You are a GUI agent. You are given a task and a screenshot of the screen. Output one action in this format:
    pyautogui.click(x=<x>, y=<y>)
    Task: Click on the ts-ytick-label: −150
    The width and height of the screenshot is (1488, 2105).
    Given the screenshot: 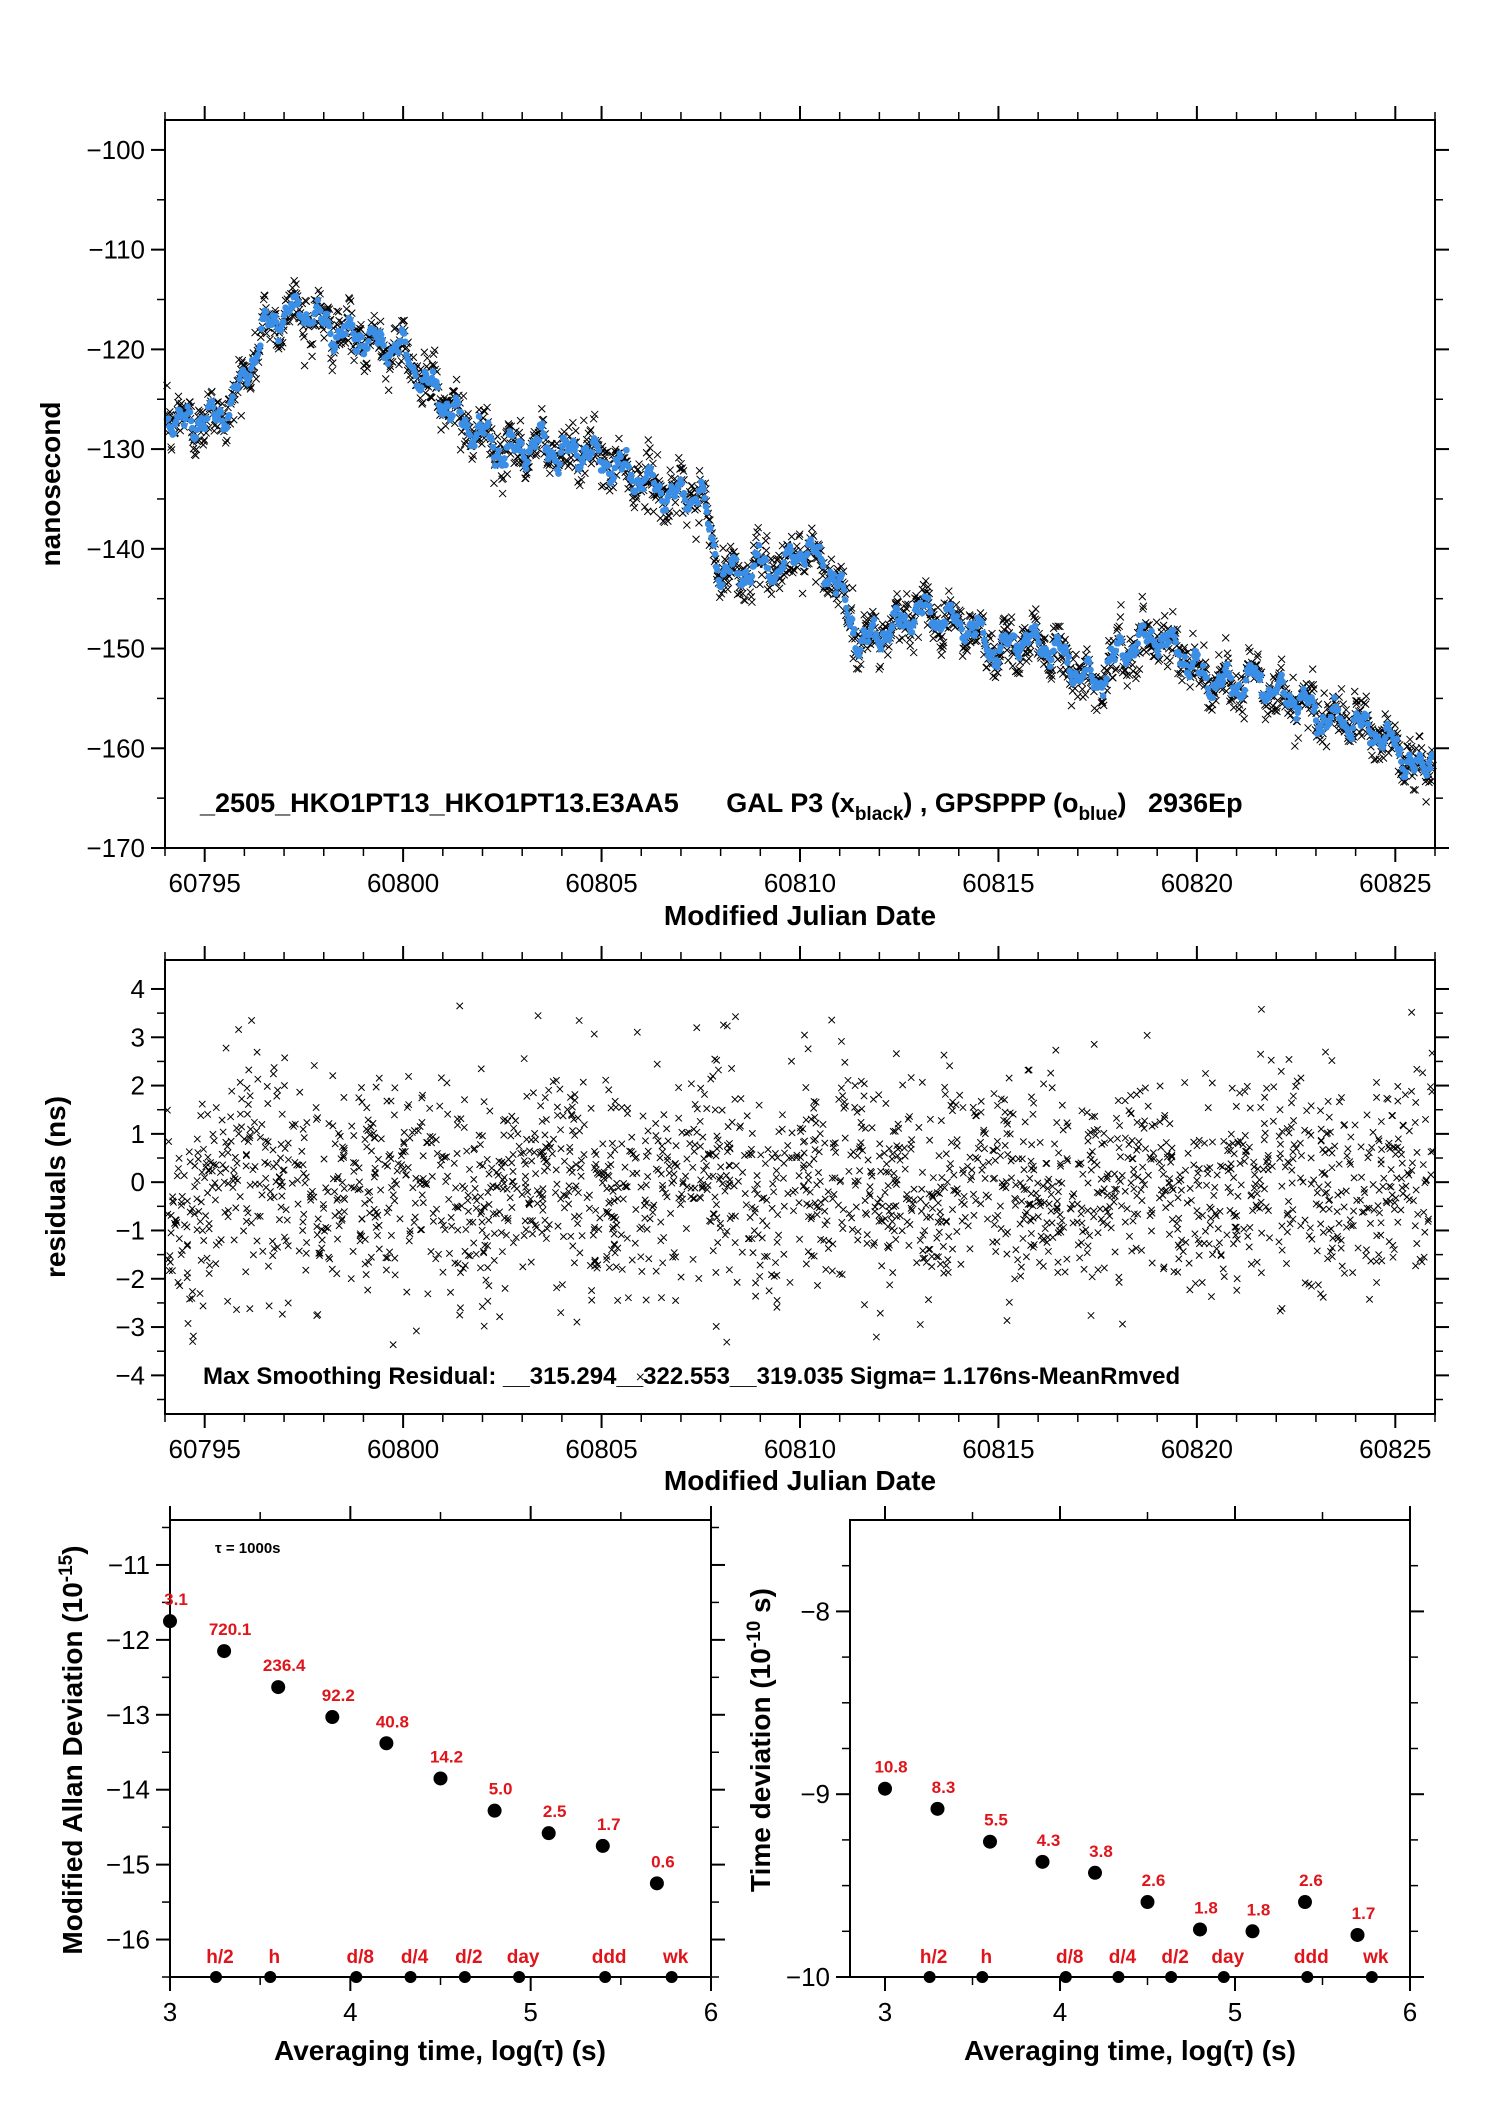 What is the action you would take?
    pyautogui.click(x=115, y=649)
    